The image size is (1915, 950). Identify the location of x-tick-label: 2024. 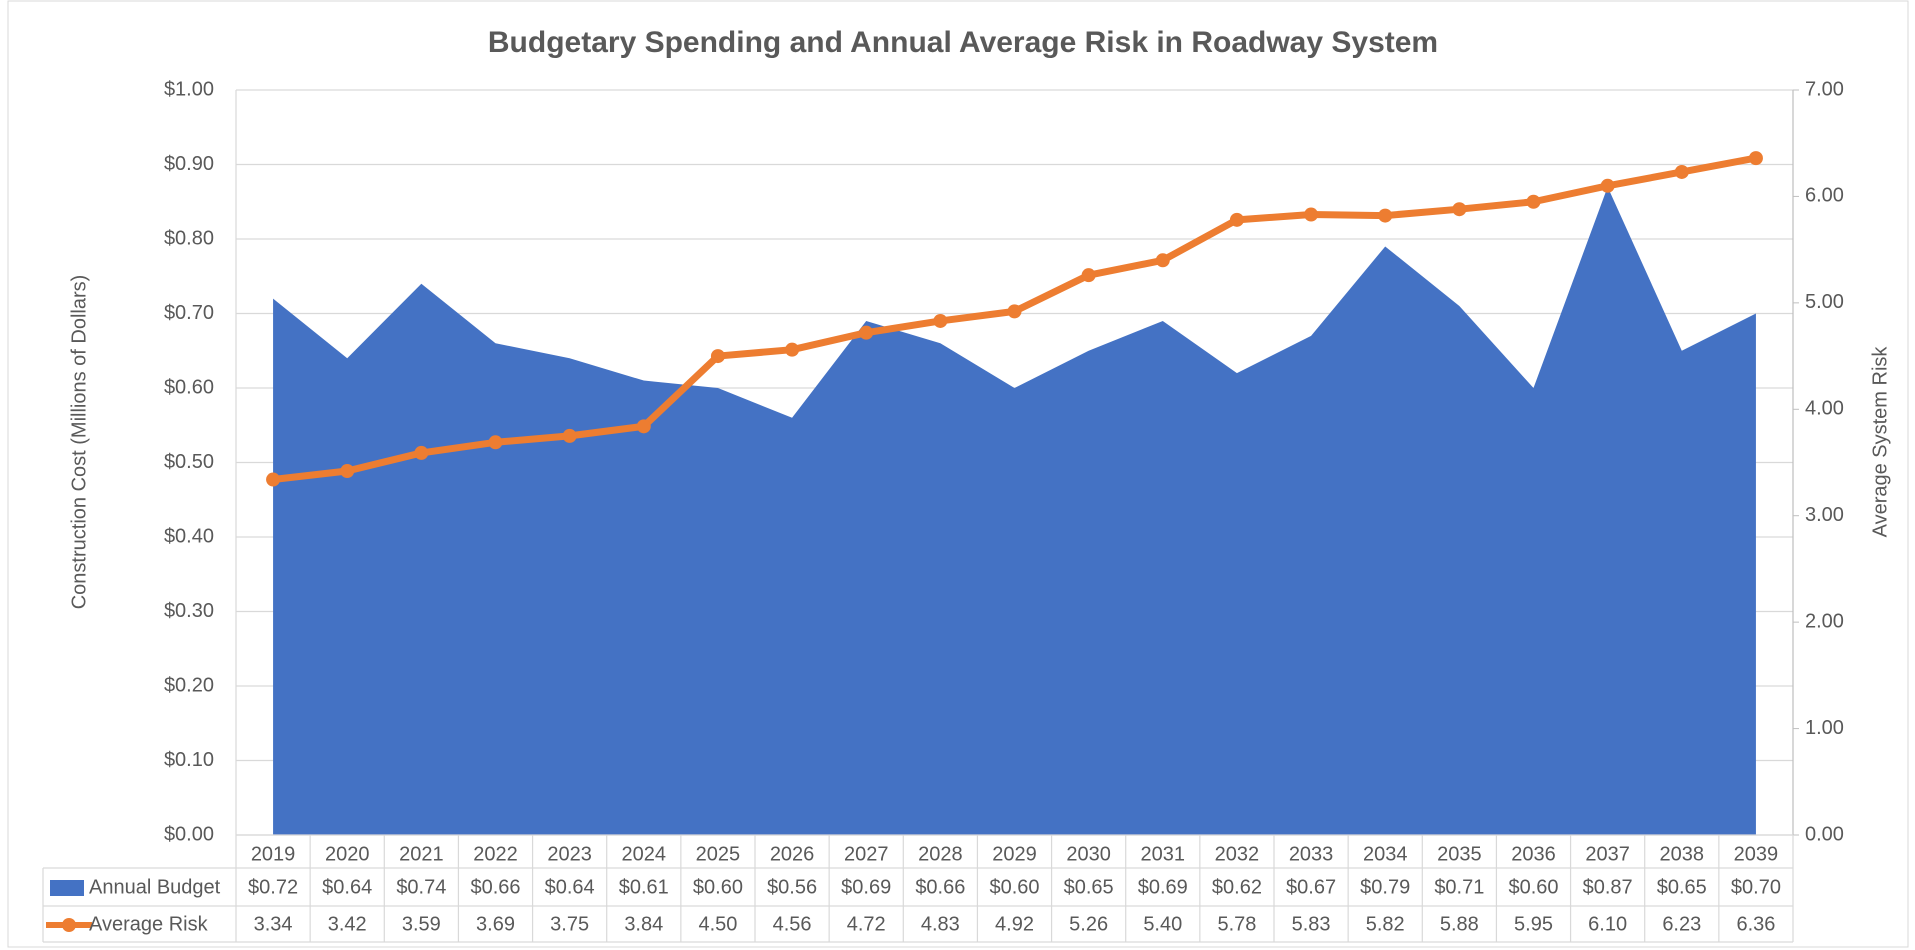
(644, 854).